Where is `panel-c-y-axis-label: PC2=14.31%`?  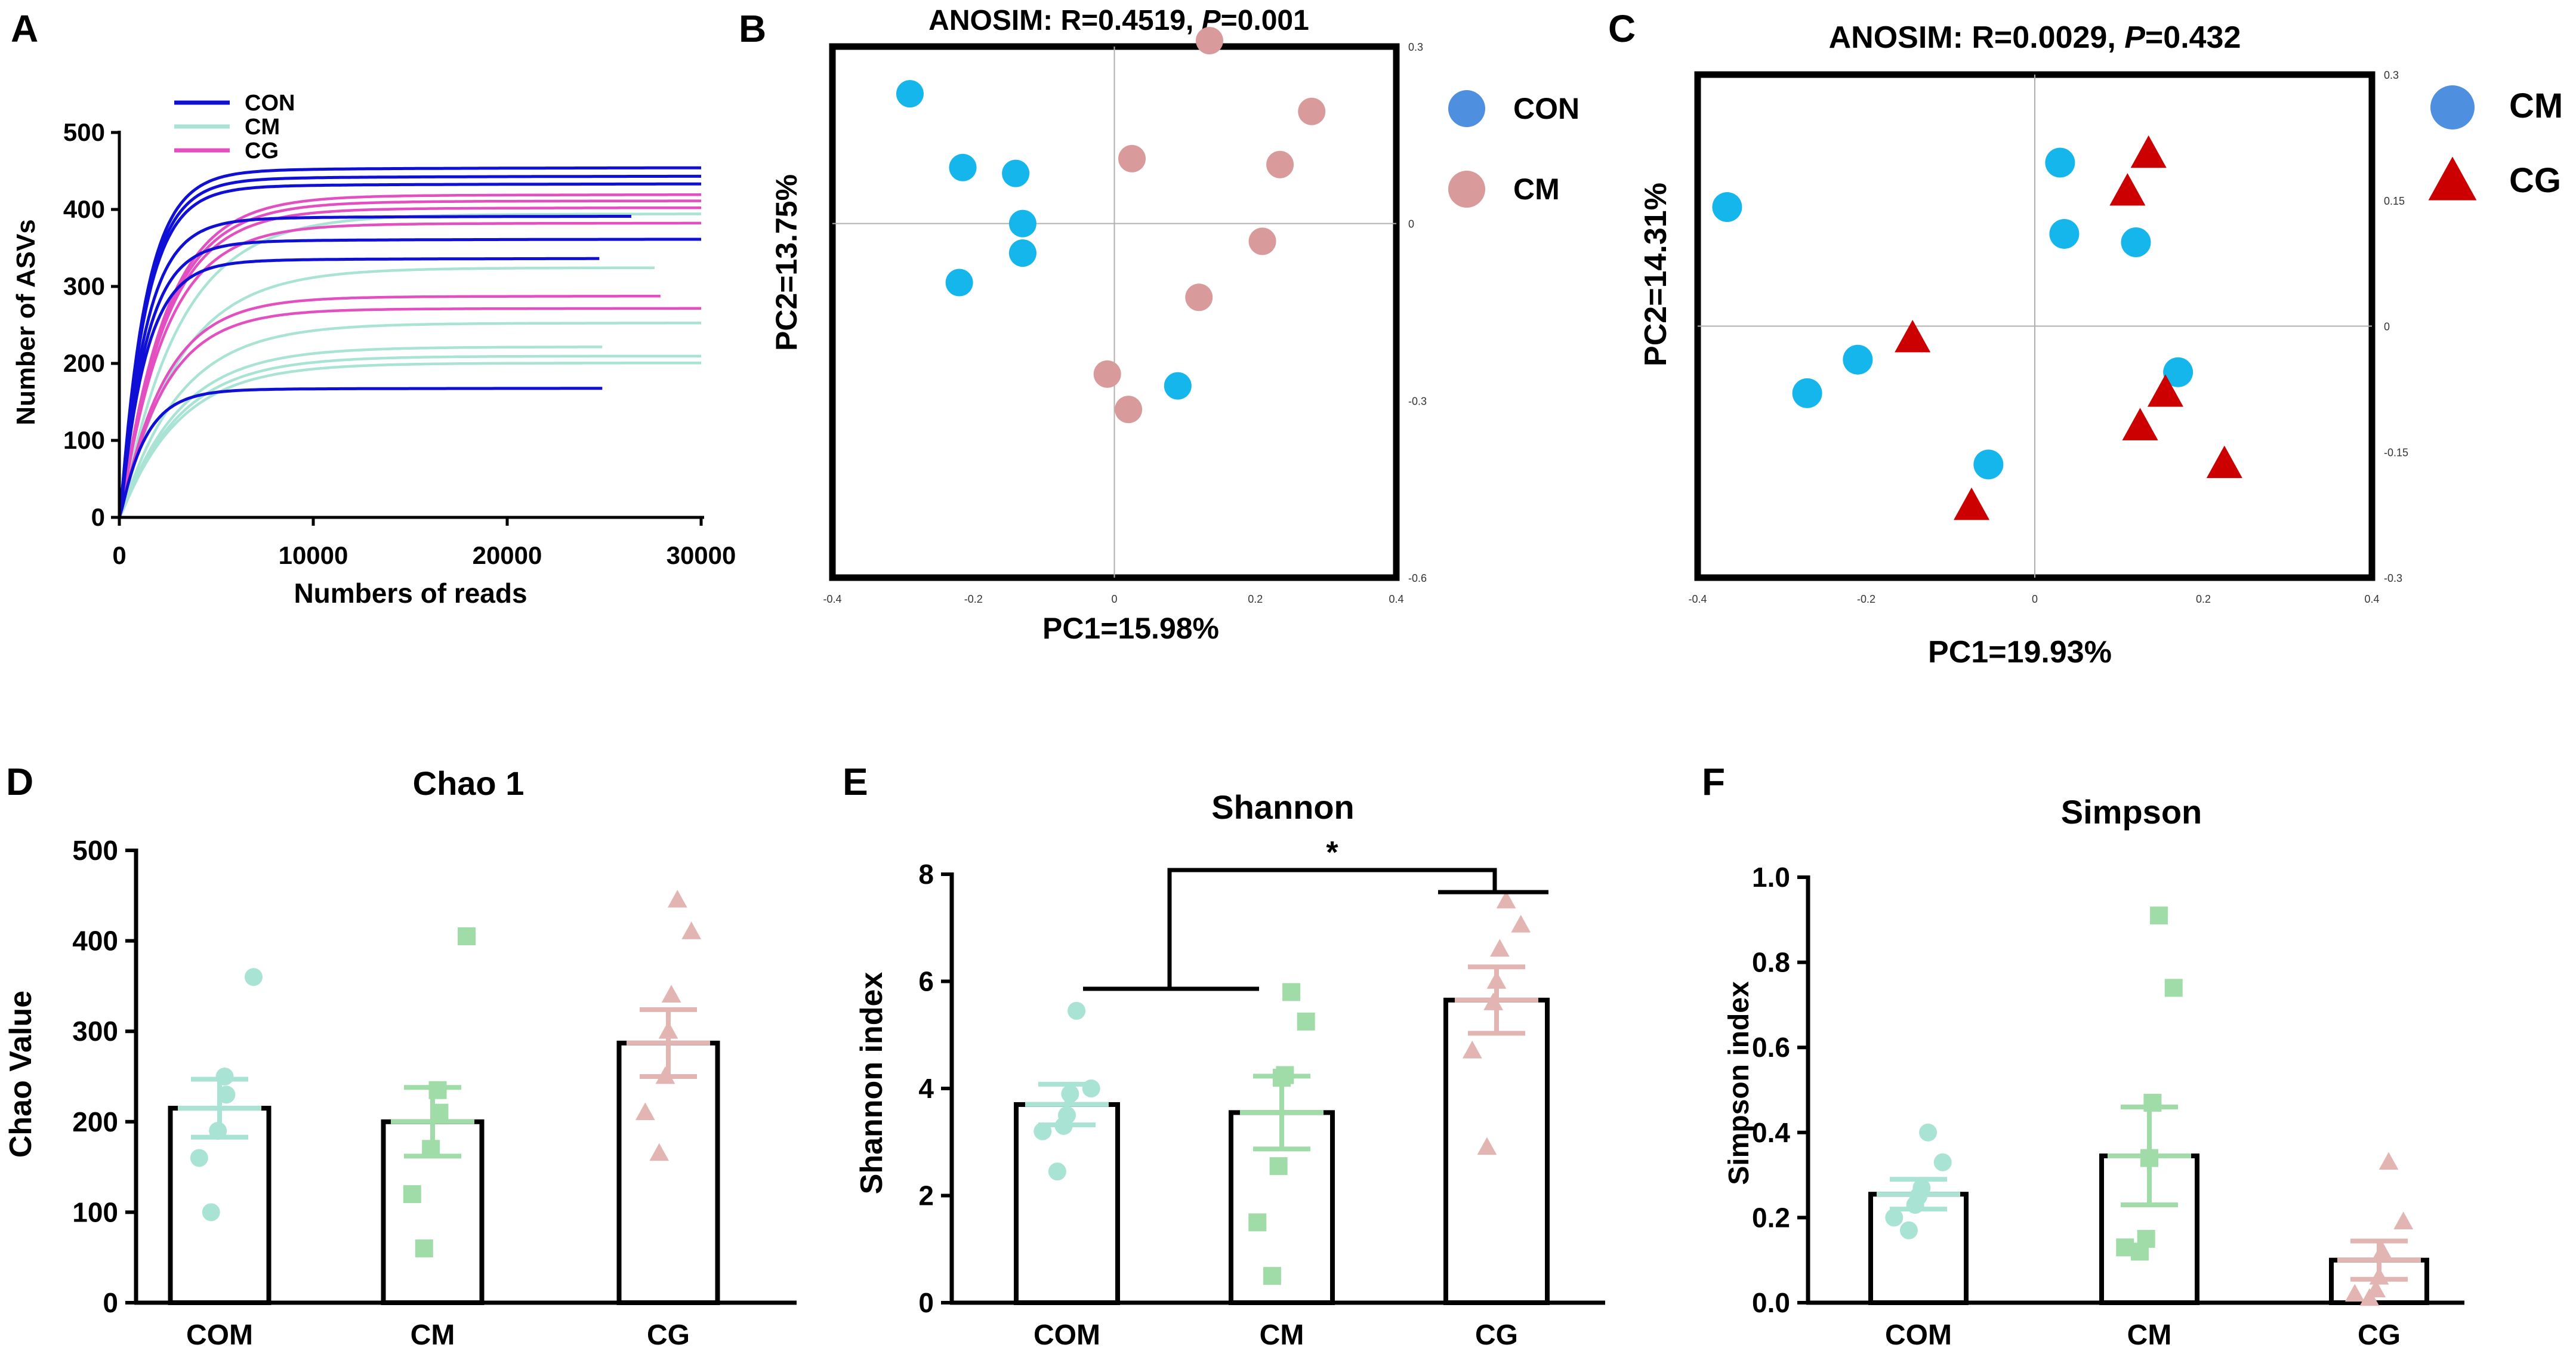 panel-c-y-axis-label: PC2=14.31% is located at coordinates (1656, 274).